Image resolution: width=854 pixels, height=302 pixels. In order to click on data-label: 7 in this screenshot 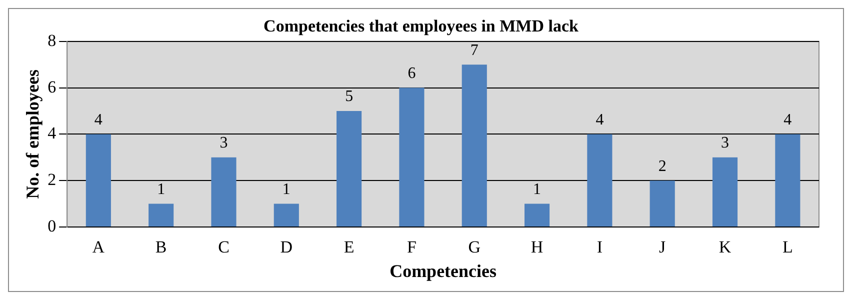, I will do `click(474, 50)`.